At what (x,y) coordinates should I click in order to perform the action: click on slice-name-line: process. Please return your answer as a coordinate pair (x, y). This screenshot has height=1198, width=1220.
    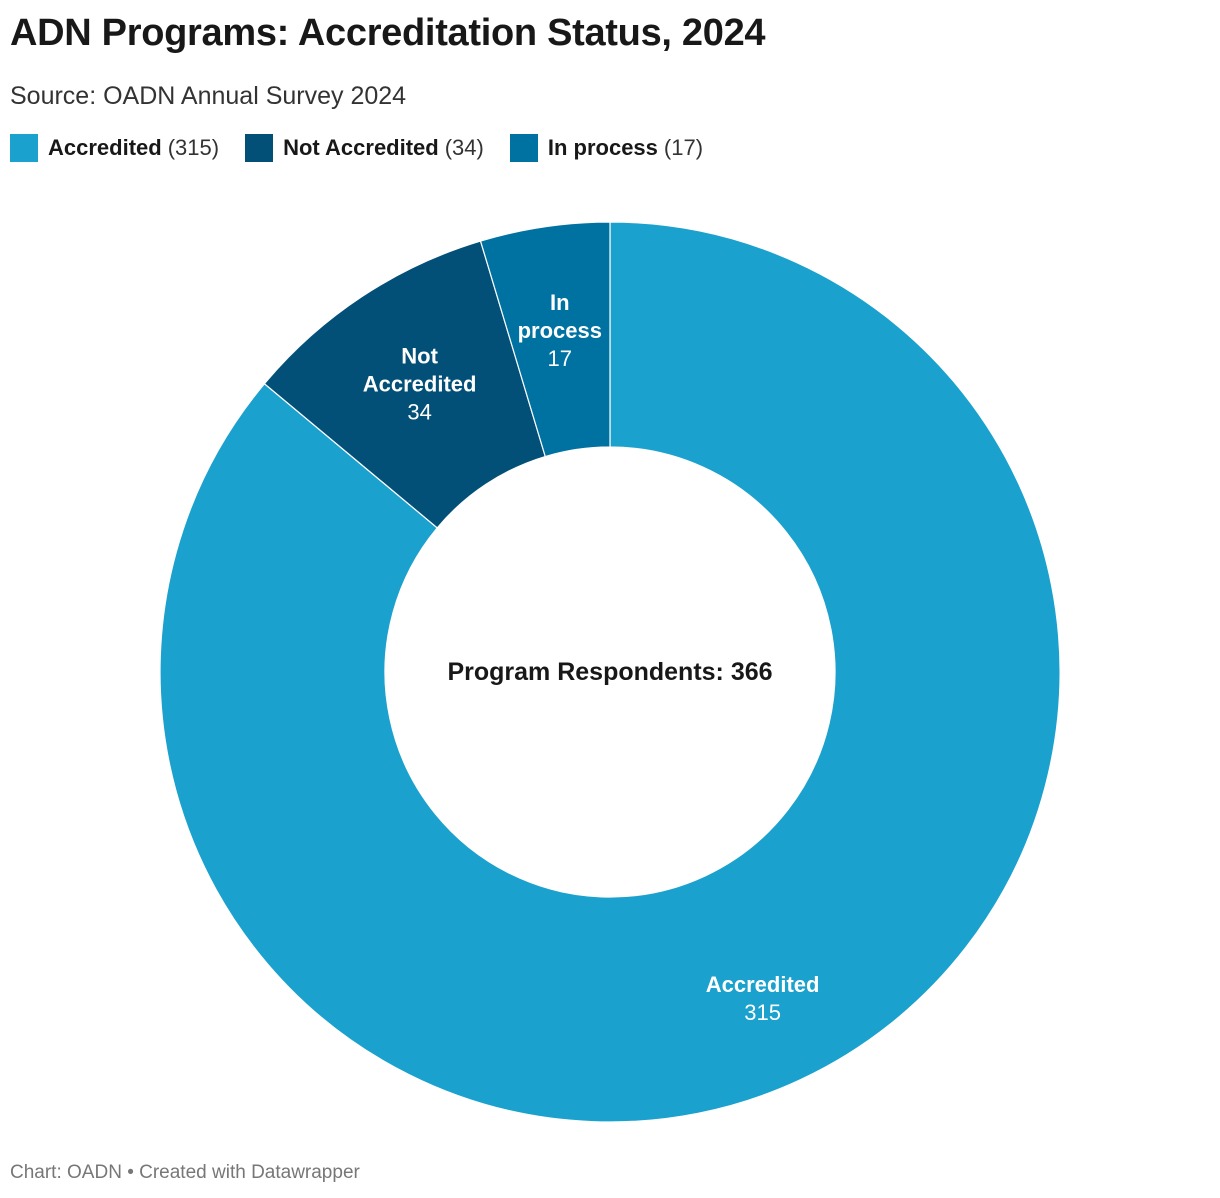
    Looking at the image, I should click on (560, 330).